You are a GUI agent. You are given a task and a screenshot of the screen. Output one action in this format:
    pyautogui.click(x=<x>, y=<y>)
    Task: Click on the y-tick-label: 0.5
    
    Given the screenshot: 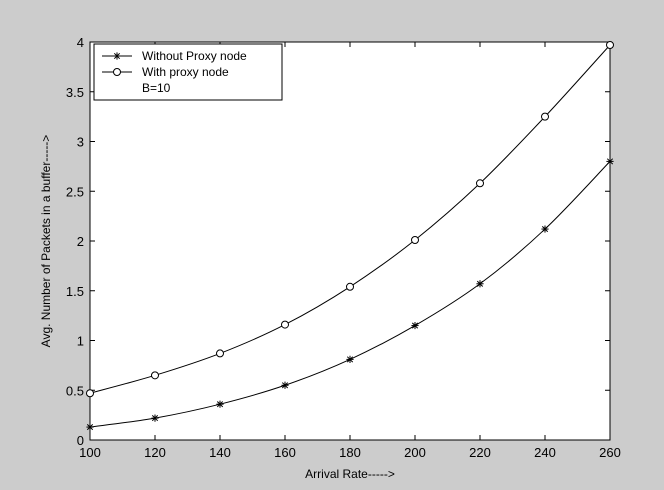 What is the action you would take?
    pyautogui.click(x=75, y=390)
    